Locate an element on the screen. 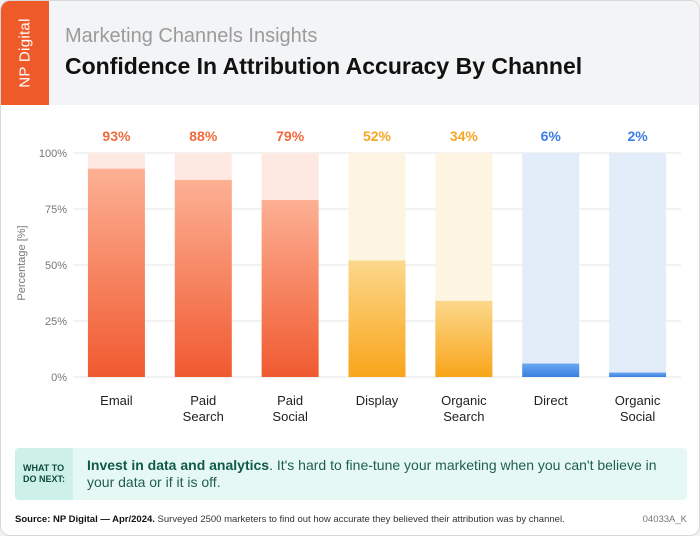 This screenshot has height=536, width=700. figure-code: 04033A_K is located at coordinates (664, 519).